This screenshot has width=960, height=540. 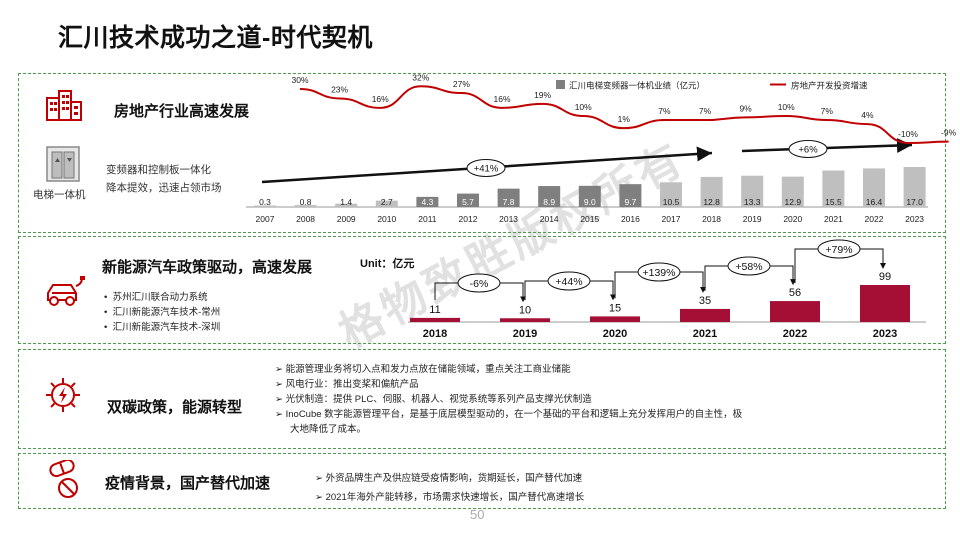 I want to click on bar-value-label: 56, so click(x=795, y=293).